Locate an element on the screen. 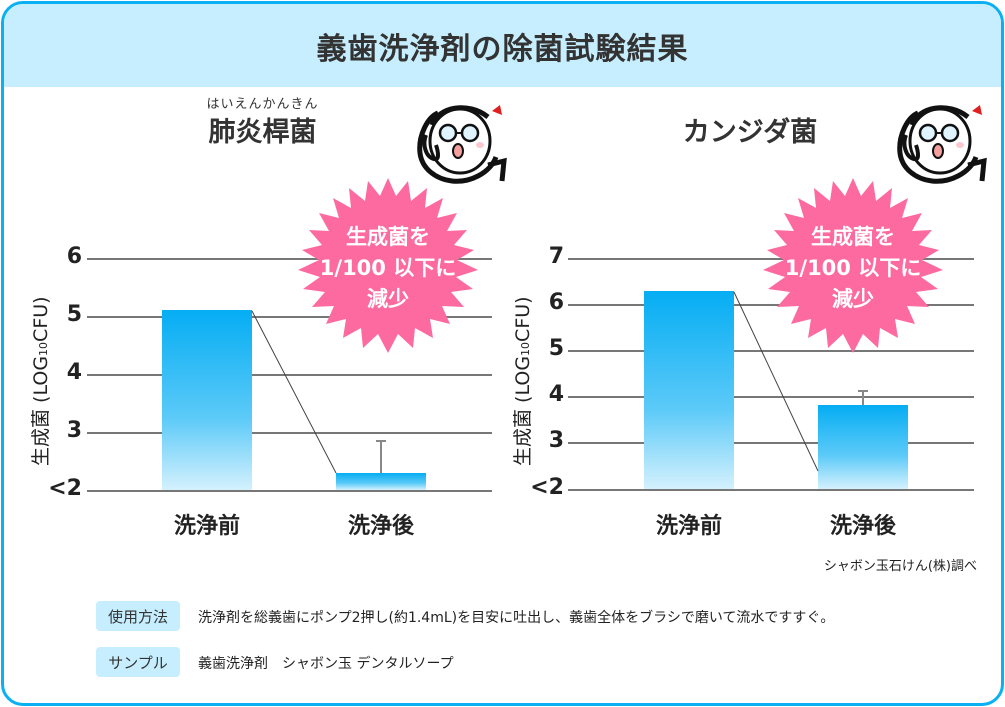  chart-title-ruby: はいえんかんきん is located at coordinates (262, 104).